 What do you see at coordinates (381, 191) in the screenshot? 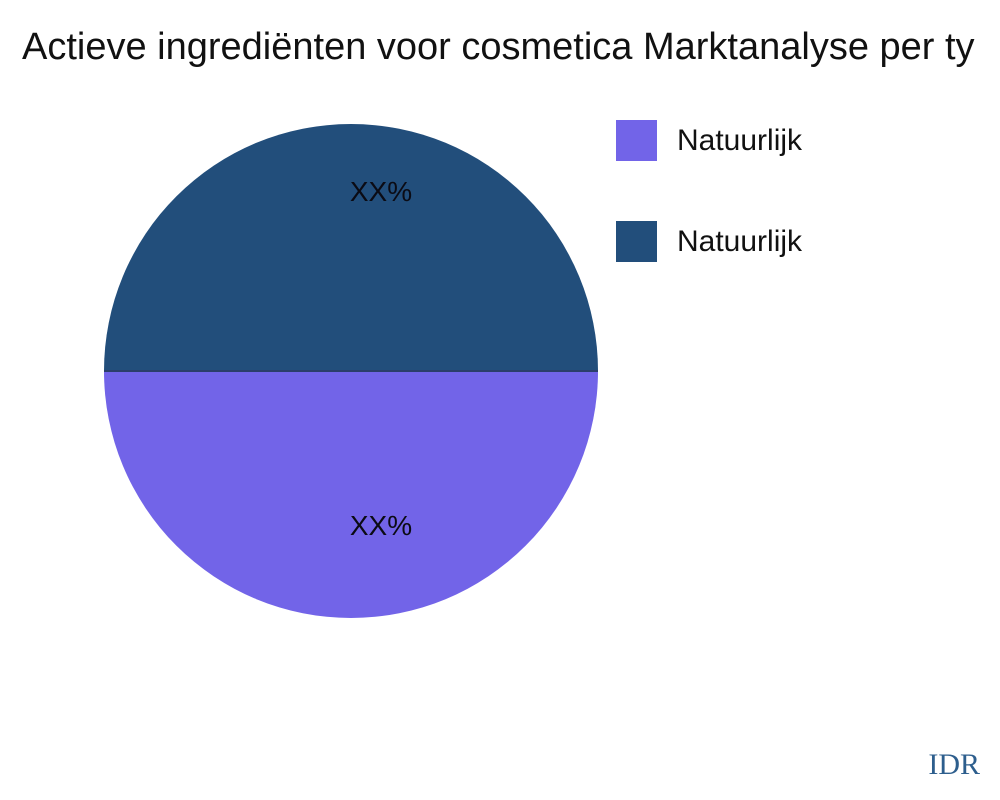
I see `pie-slice-label-top: XX%` at bounding box center [381, 191].